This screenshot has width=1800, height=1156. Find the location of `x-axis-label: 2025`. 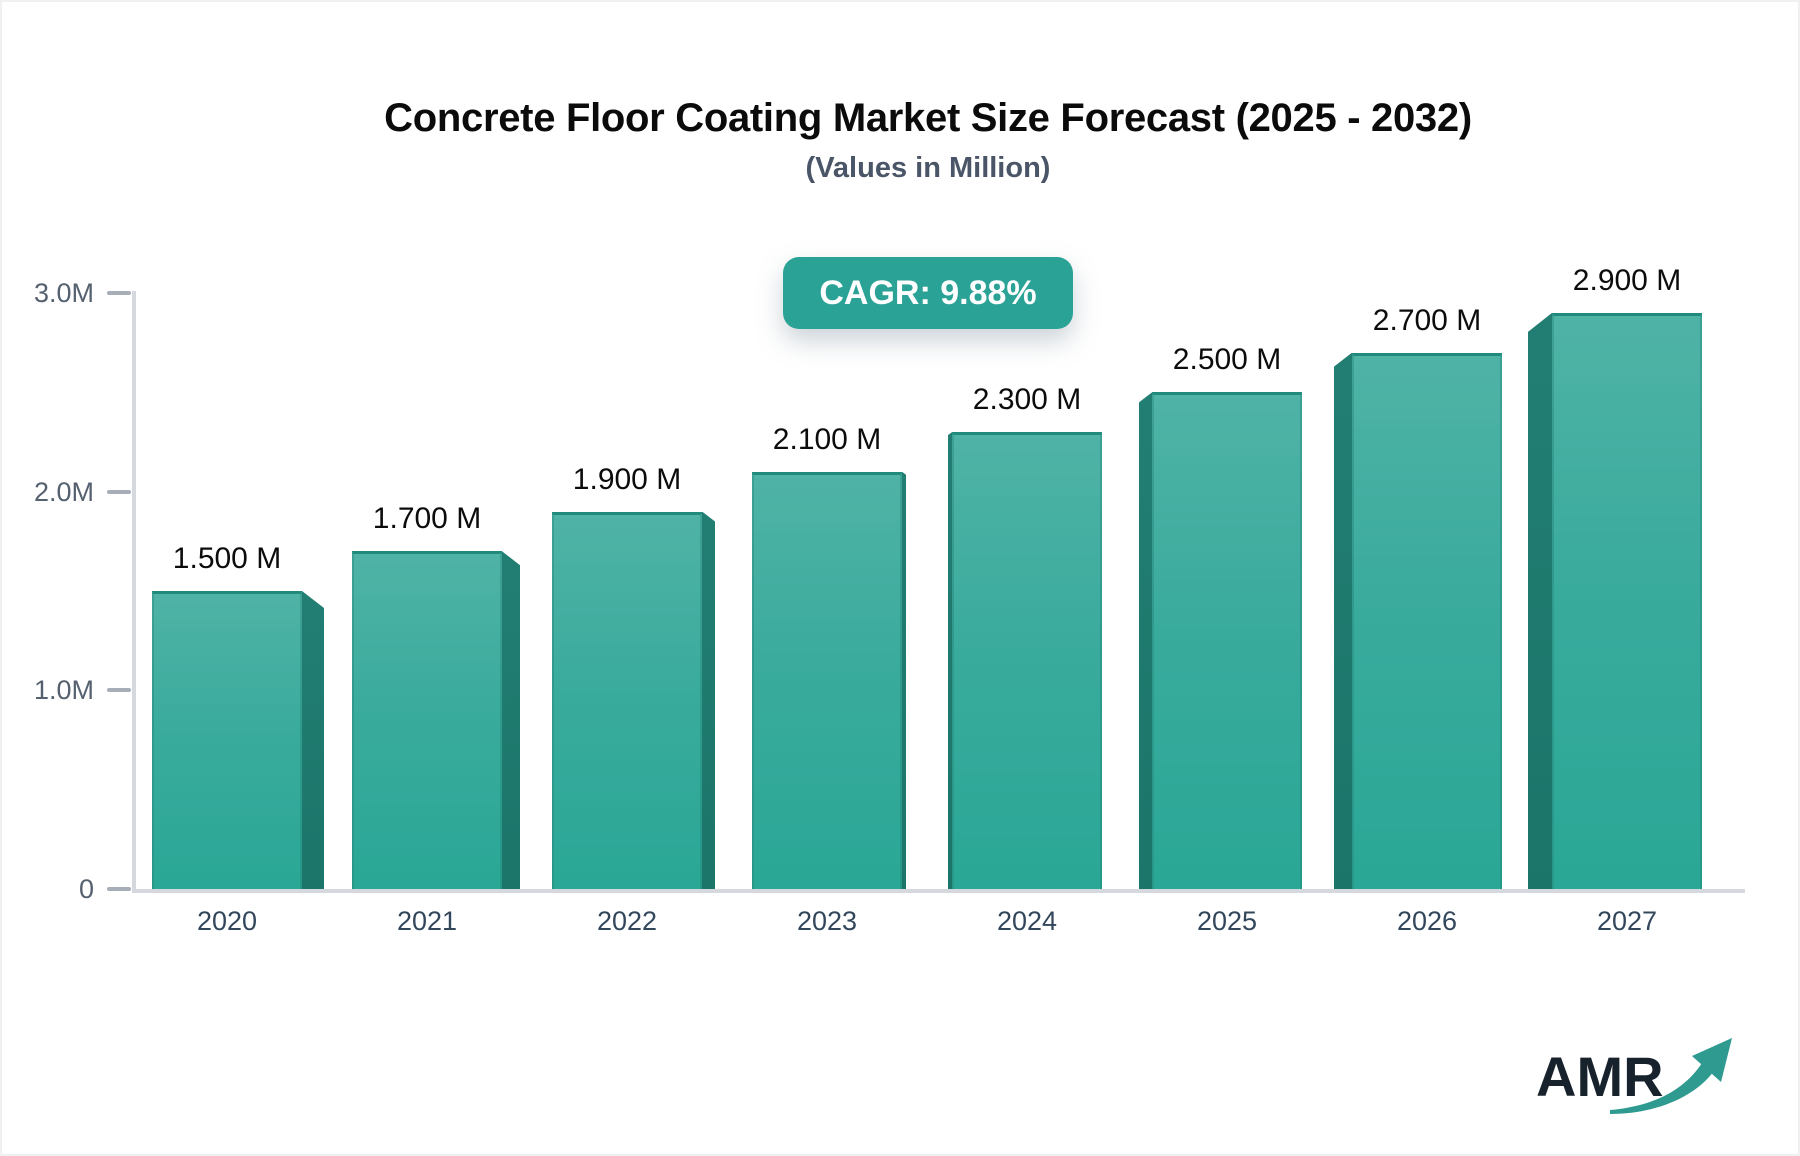

x-axis-label: 2025 is located at coordinates (1227, 921).